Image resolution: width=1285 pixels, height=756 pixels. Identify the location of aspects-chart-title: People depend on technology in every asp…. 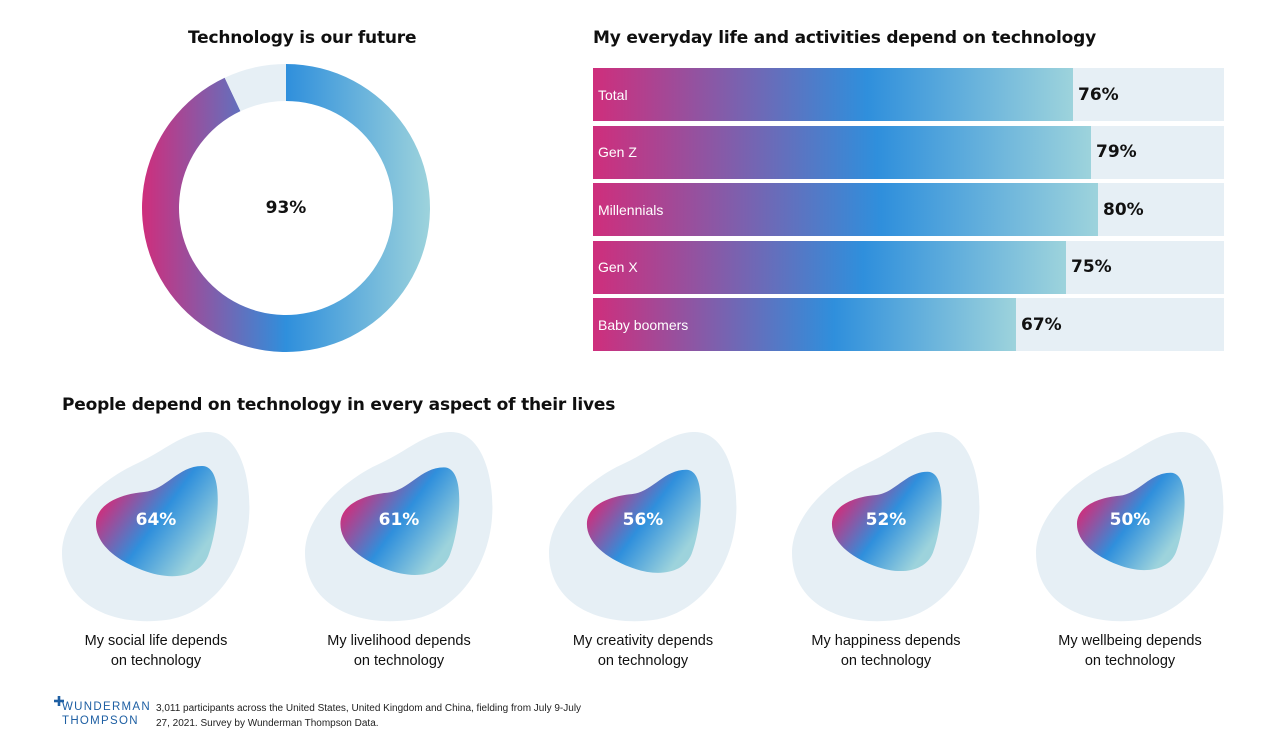
(339, 405).